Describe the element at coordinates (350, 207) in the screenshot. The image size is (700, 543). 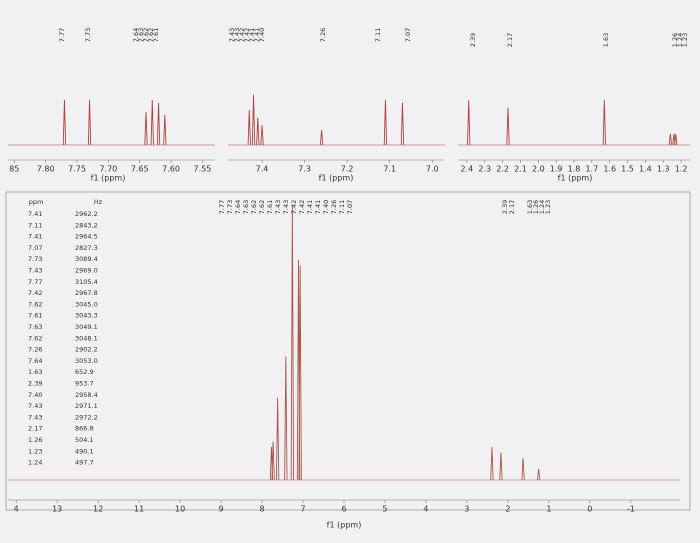
I see `peak-label: 7.07` at that location.